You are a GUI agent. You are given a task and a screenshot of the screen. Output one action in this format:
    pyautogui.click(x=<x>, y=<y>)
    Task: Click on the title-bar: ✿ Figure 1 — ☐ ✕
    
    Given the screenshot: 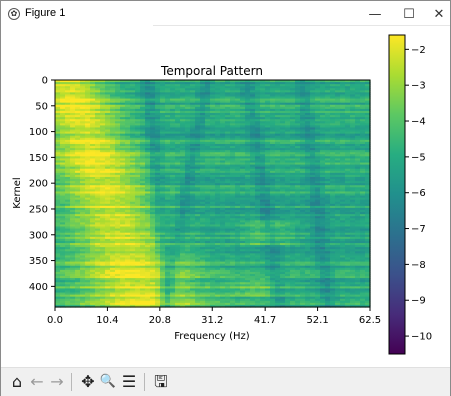 What is the action you would take?
    pyautogui.click(x=225, y=15)
    